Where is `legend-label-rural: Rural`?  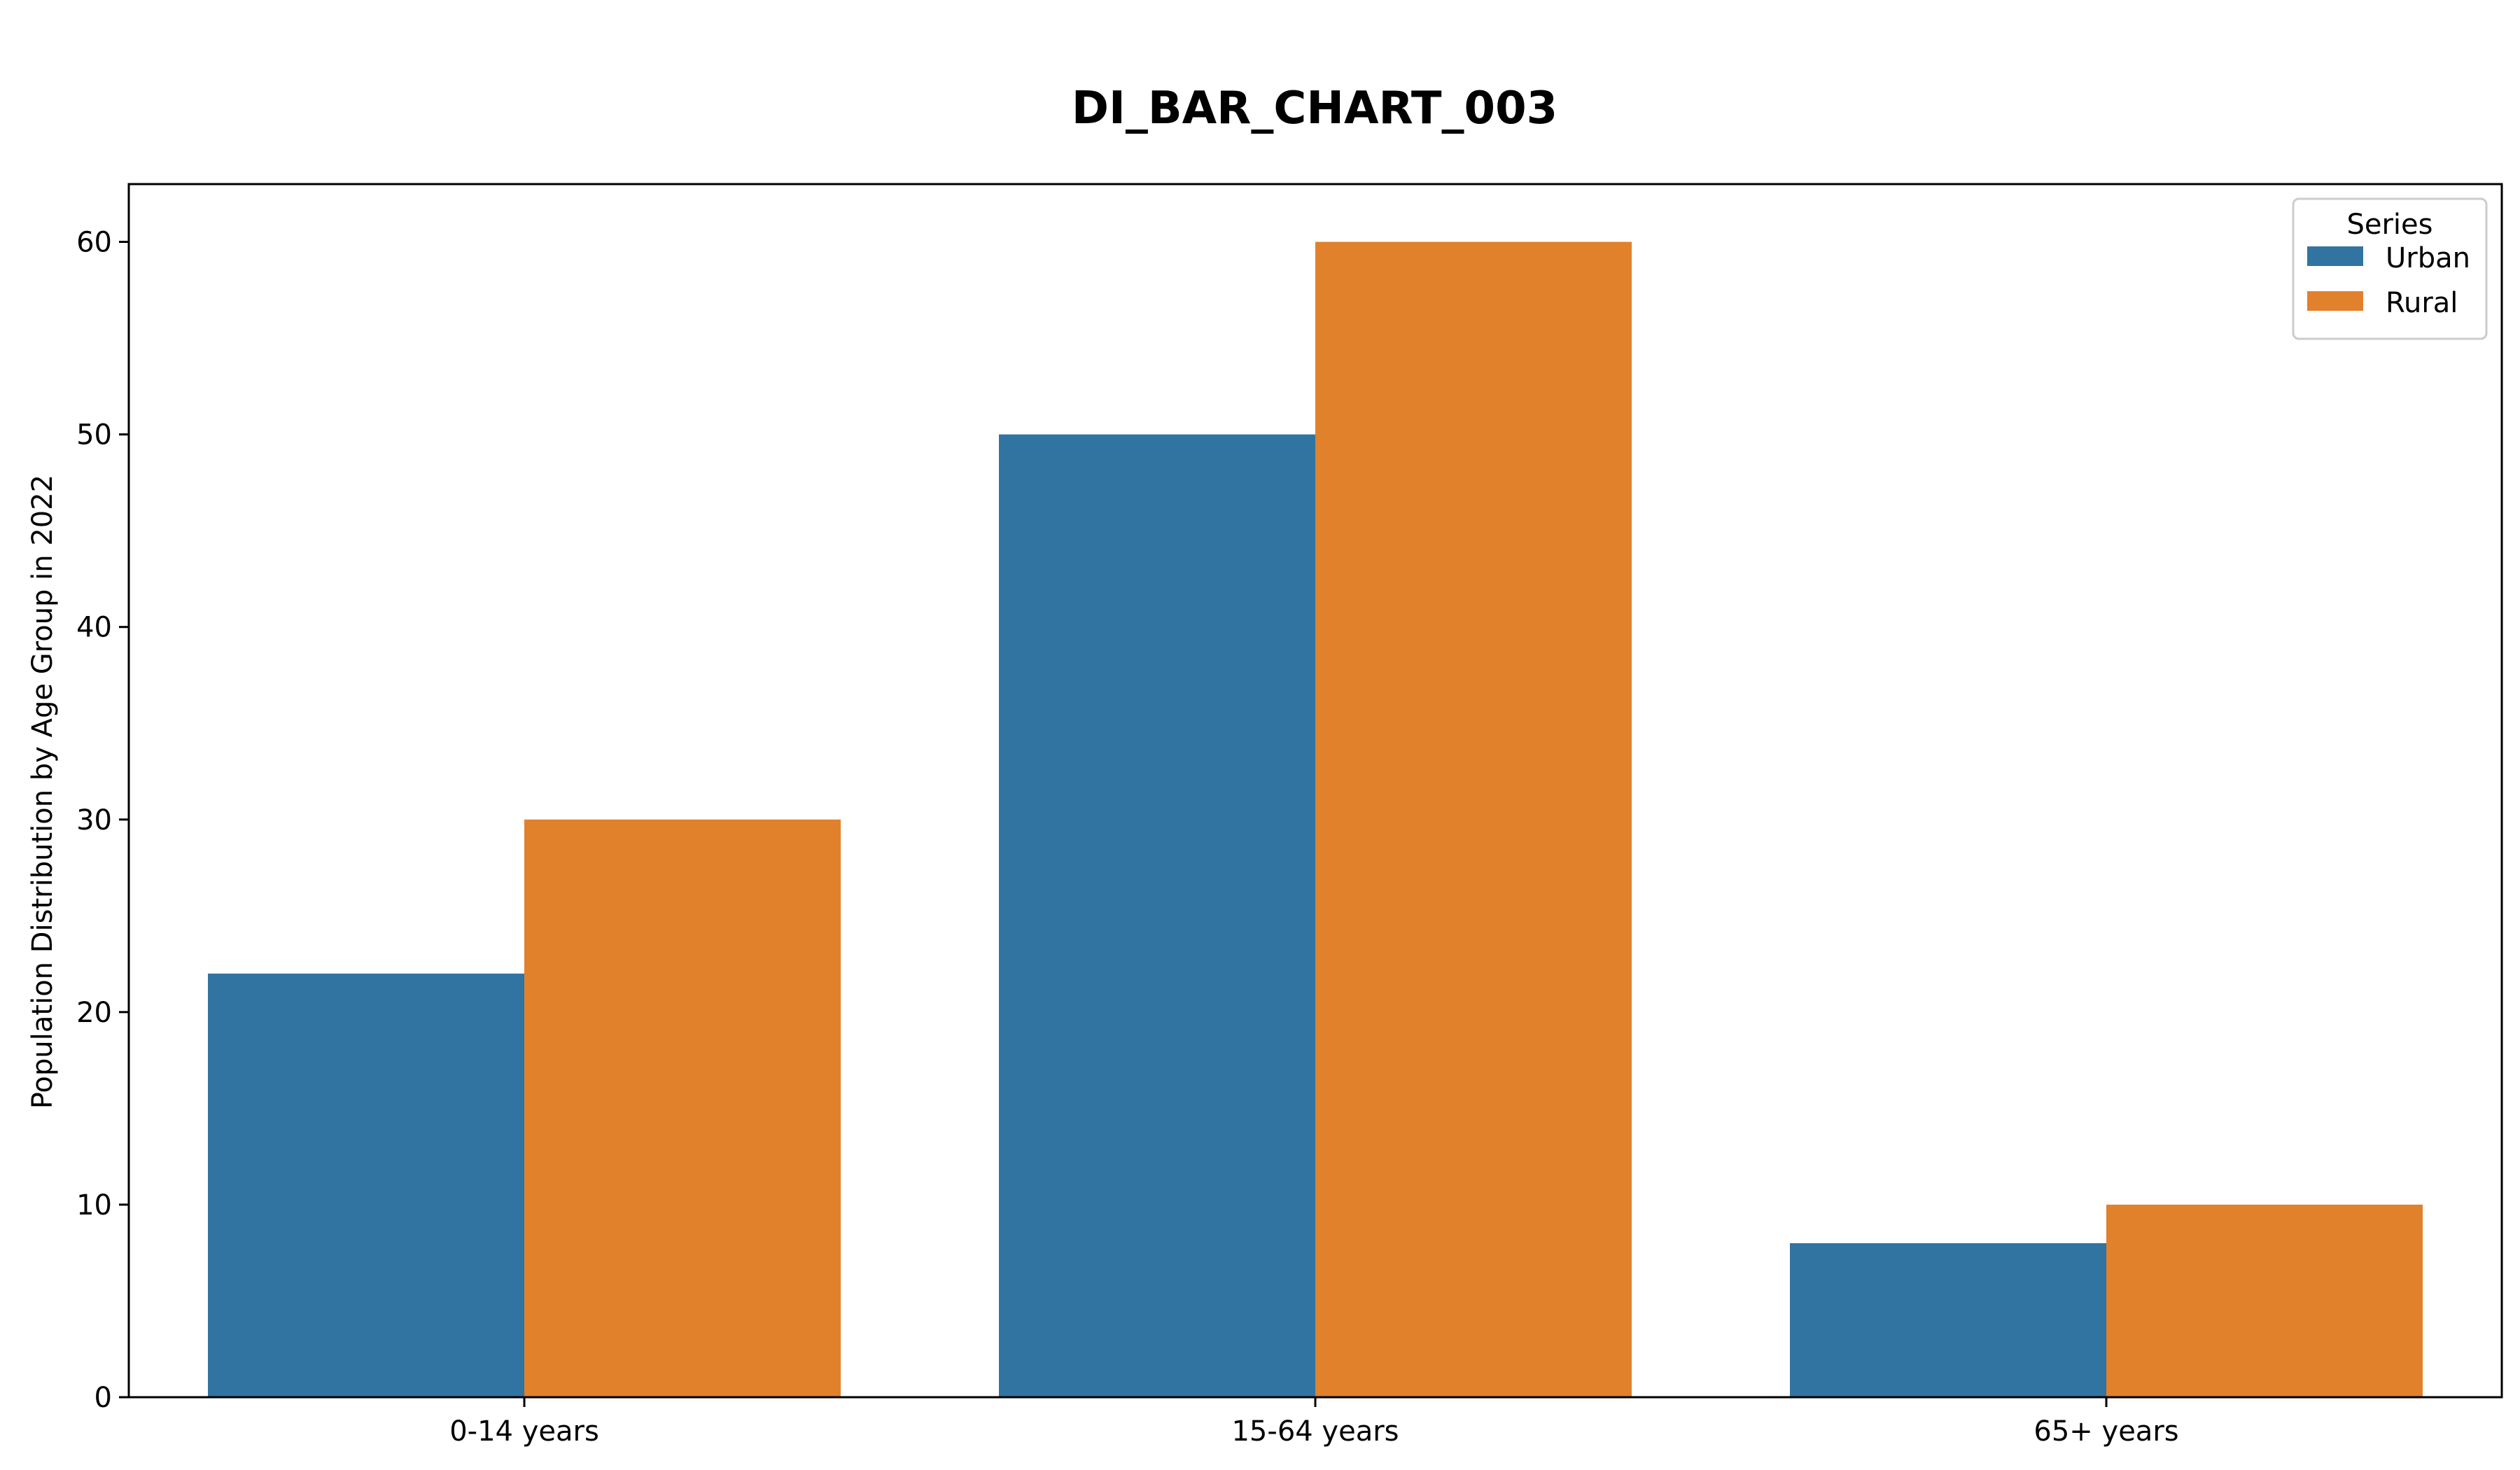
legend-label-rural: Rural is located at coordinates (2422, 303).